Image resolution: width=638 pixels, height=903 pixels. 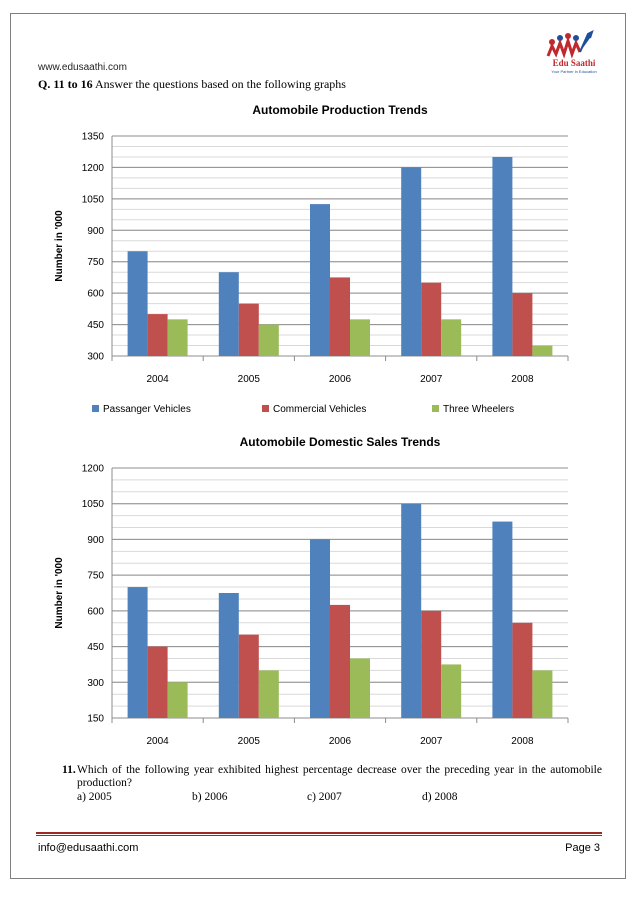 I want to click on bar-series-1-2004, so click(x=137, y=652).